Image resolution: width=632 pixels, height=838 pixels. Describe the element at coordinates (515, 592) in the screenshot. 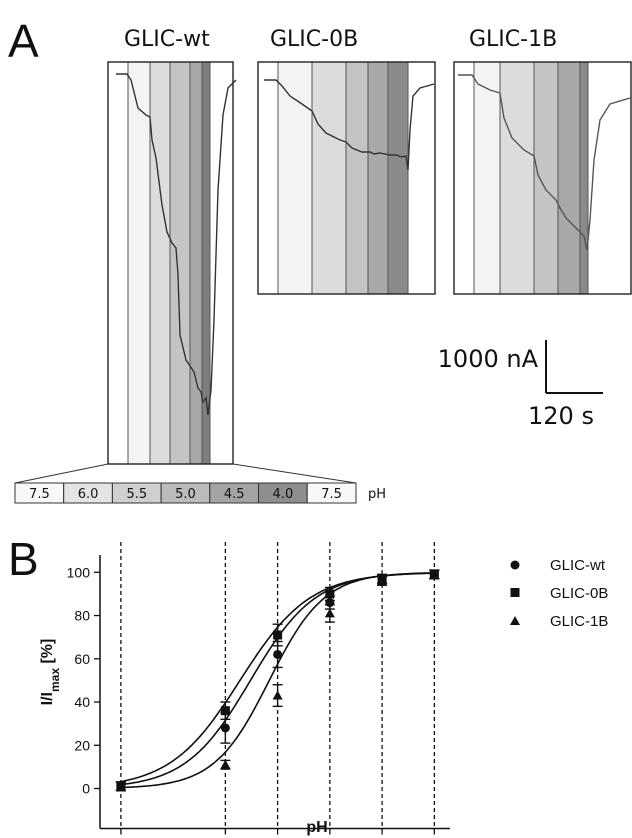

I see `legend-square-icon` at that location.